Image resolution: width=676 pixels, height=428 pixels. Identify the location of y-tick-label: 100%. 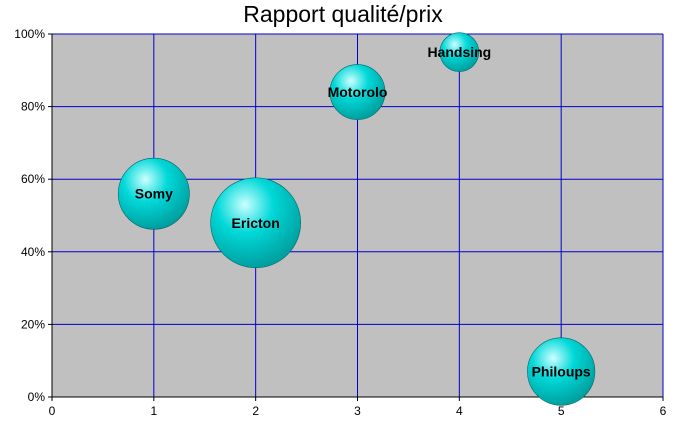
(29, 34).